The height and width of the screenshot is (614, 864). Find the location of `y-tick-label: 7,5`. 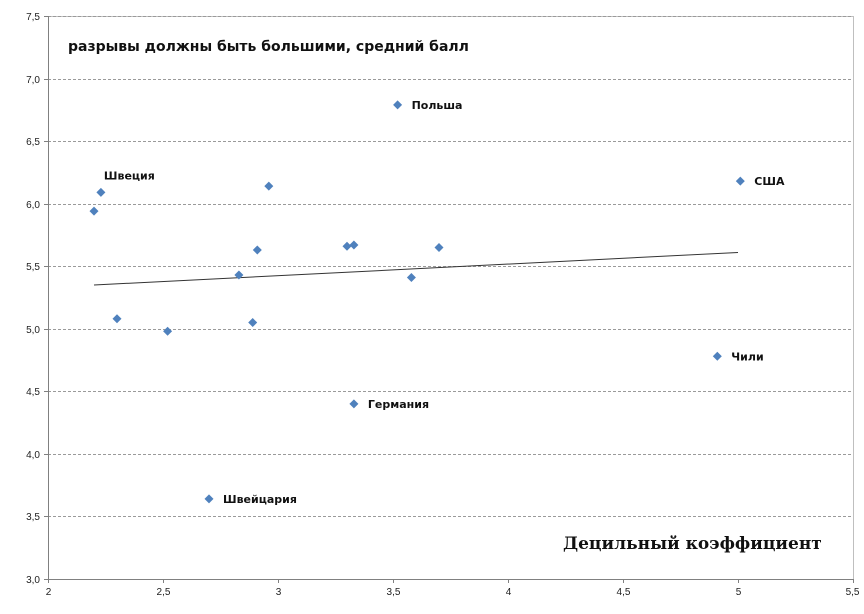

y-tick-label: 7,5 is located at coordinates (33, 17).